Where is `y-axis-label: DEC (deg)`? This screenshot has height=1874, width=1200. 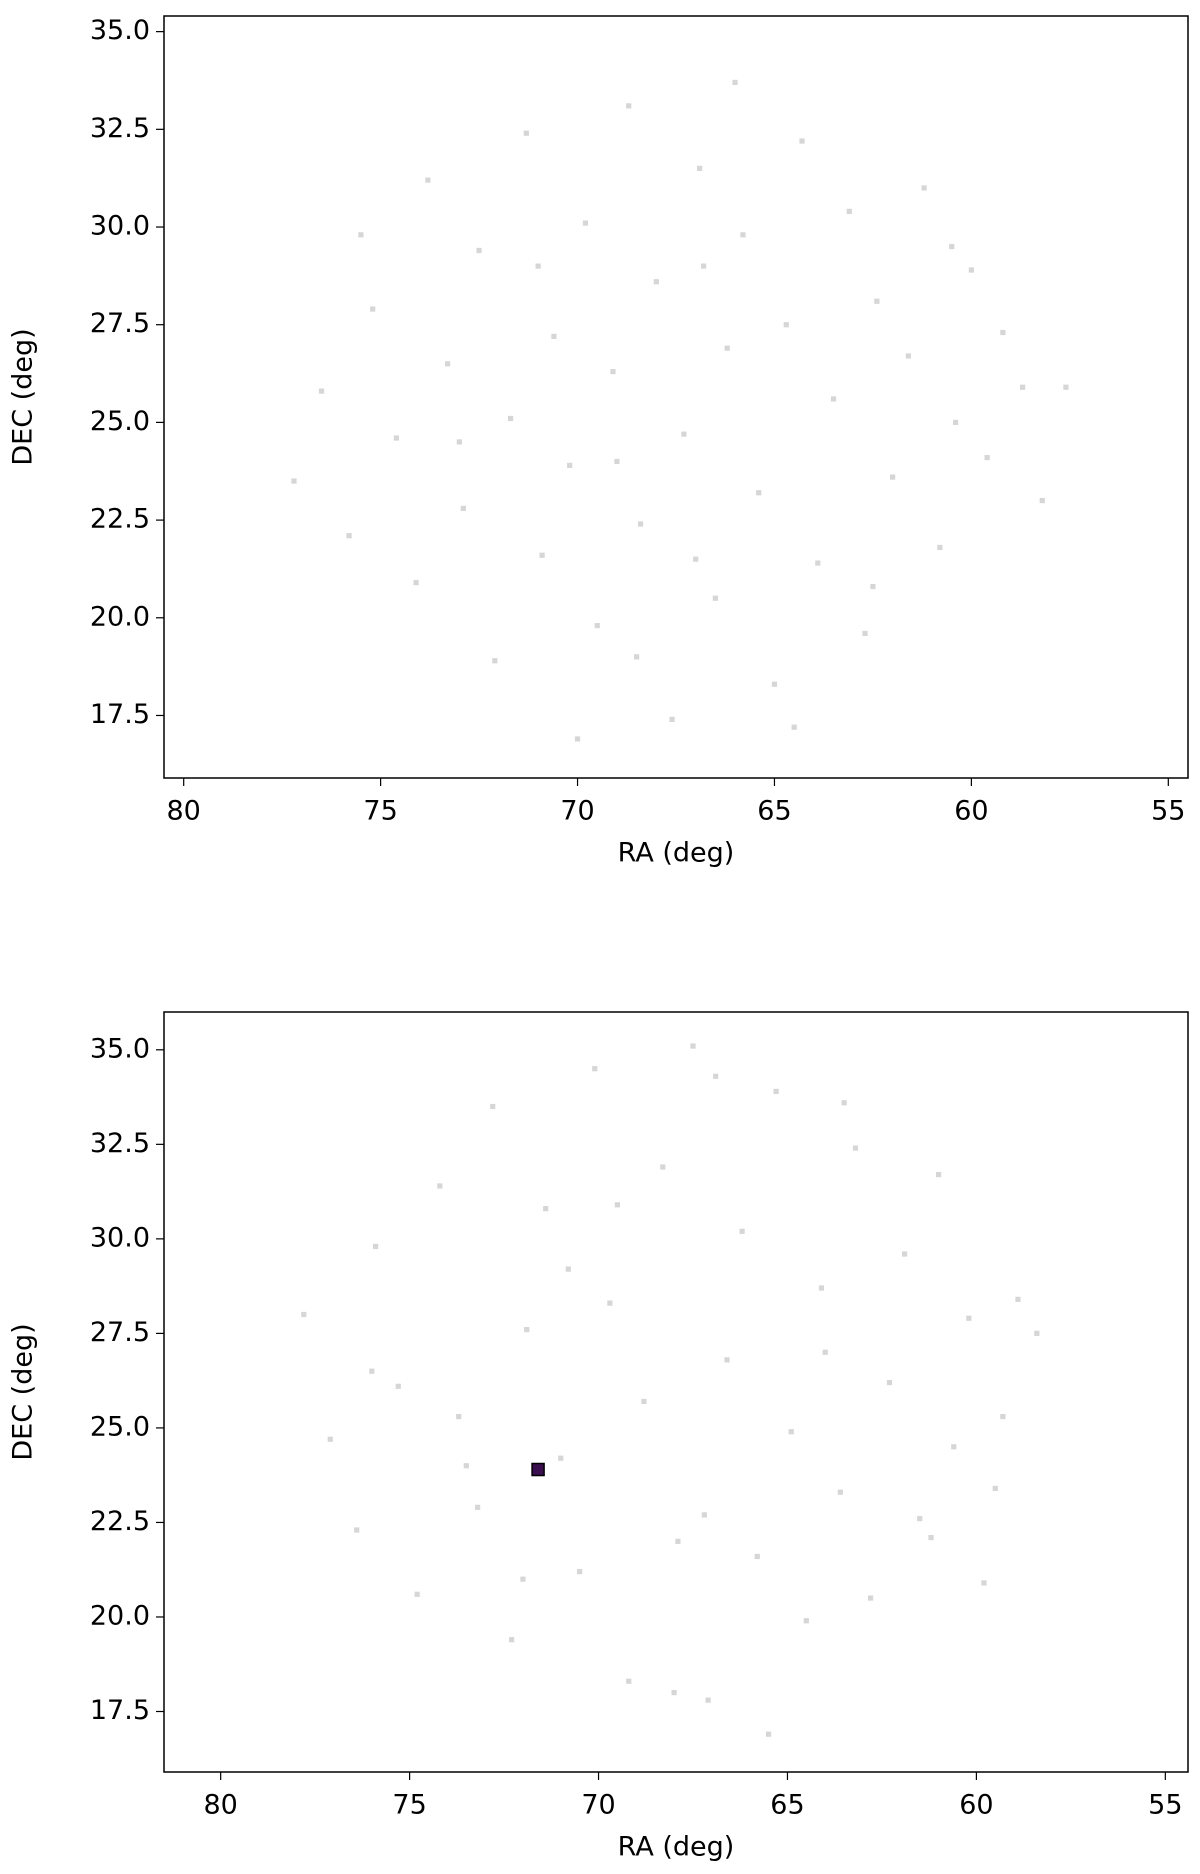 y-axis-label: DEC (deg) is located at coordinates (23, 1391).